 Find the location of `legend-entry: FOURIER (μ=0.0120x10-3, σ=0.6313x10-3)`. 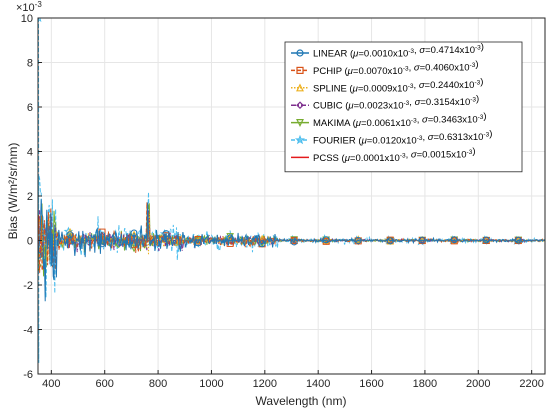

legend-entry: FOURIER (μ=0.0120x10-3, σ=0.6313x10-3) is located at coordinates (391, 138).